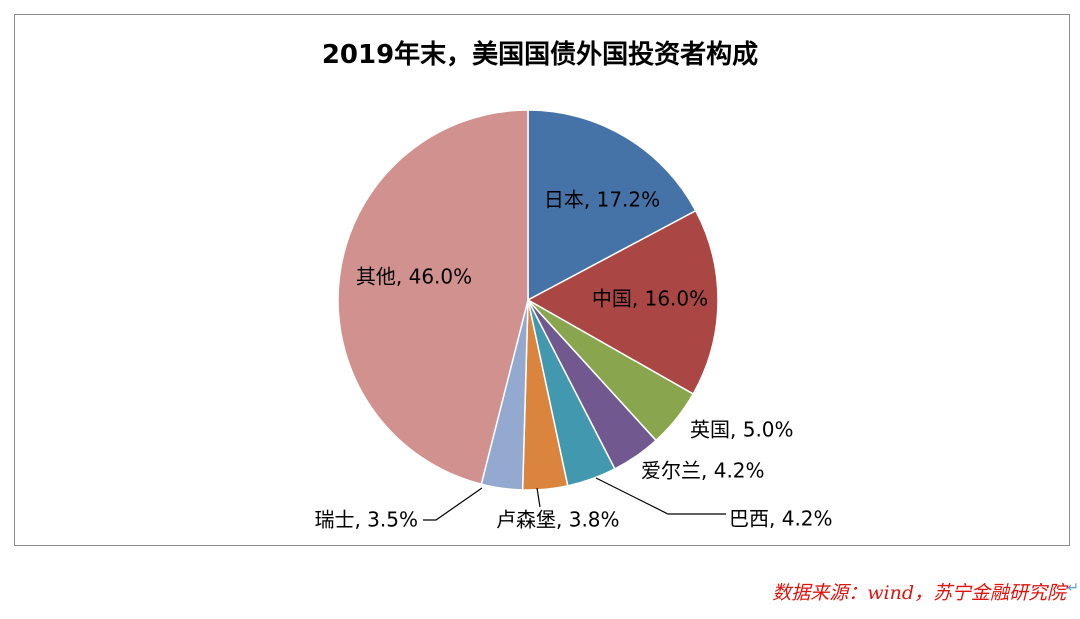 The height and width of the screenshot is (619, 1080). I want to click on slice-label-1: 日本, 17.2%, so click(602, 200).